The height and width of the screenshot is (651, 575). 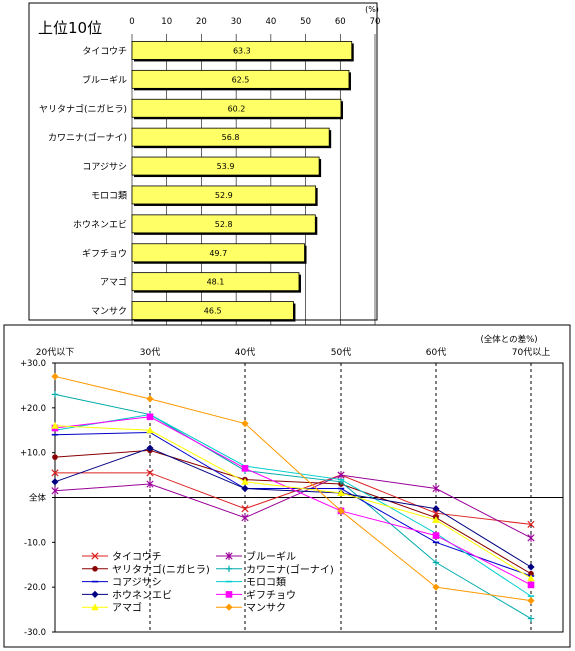 I want to click on legend-label: カワニナ(ゴーナイ), so click(x=290, y=569).